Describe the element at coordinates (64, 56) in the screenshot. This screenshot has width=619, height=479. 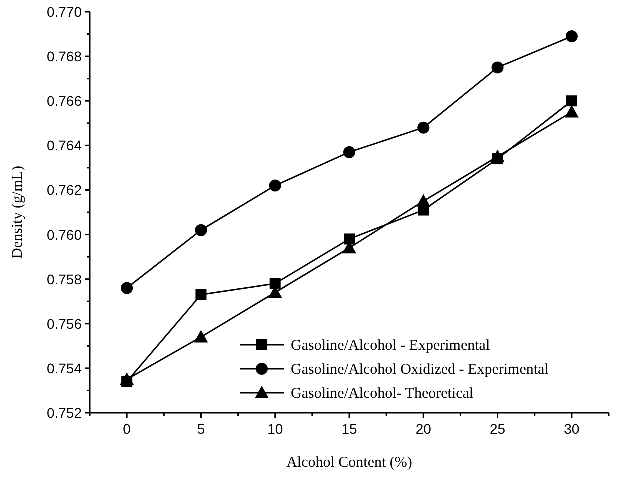
I see `y-tick-label: 0.768` at that location.